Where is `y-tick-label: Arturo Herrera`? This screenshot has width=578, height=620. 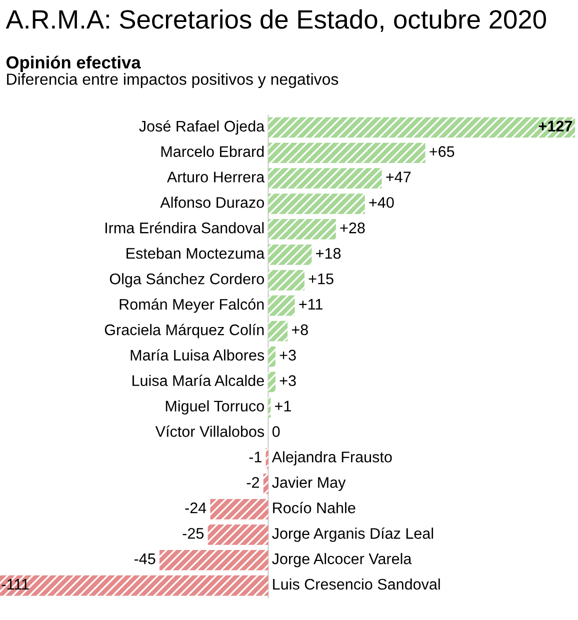
y-tick-label: Arturo Herrera is located at coordinates (216, 177).